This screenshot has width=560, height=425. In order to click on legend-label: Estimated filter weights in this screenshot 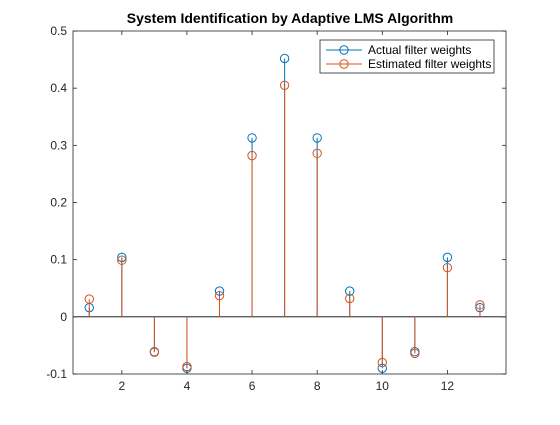, I will do `click(429, 64)`.